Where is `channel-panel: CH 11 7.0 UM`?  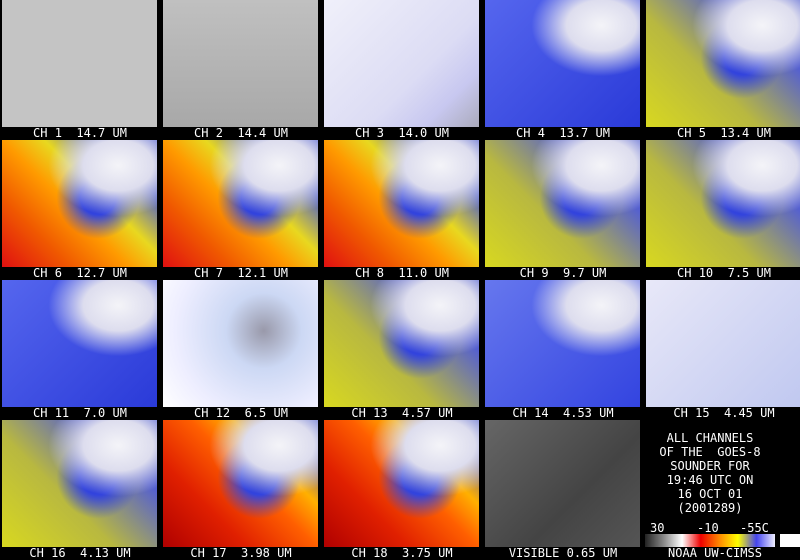
channel-panel: CH 11 7.0 UM is located at coordinates (80, 350).